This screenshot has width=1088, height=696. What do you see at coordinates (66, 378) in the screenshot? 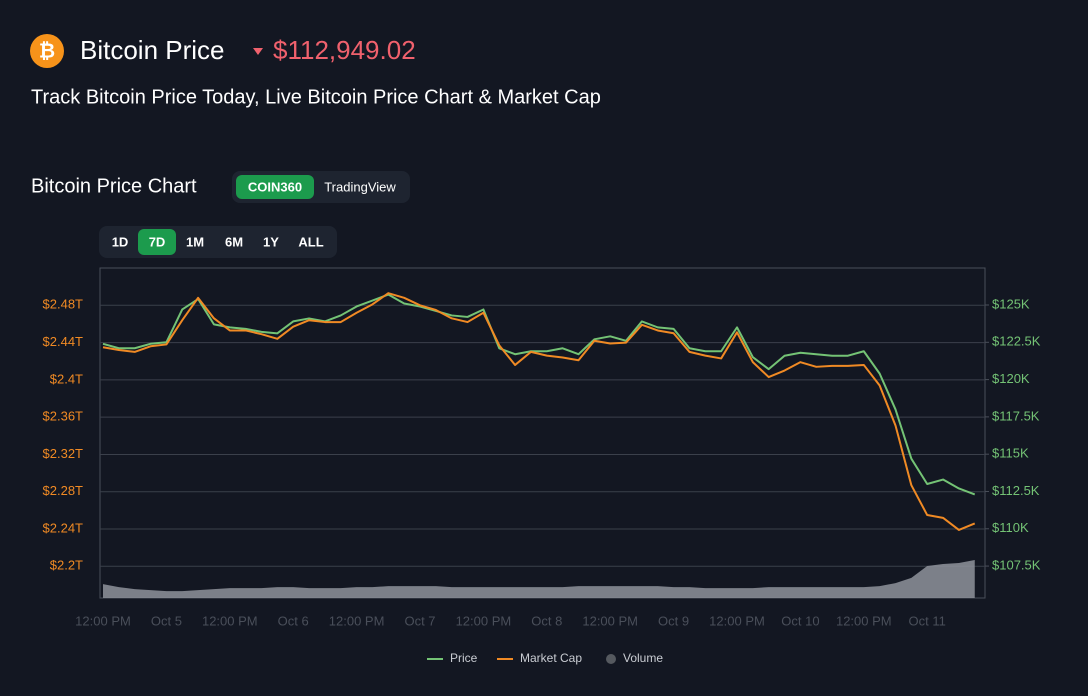
I see `y-tick-label: $2.4T` at bounding box center [66, 378].